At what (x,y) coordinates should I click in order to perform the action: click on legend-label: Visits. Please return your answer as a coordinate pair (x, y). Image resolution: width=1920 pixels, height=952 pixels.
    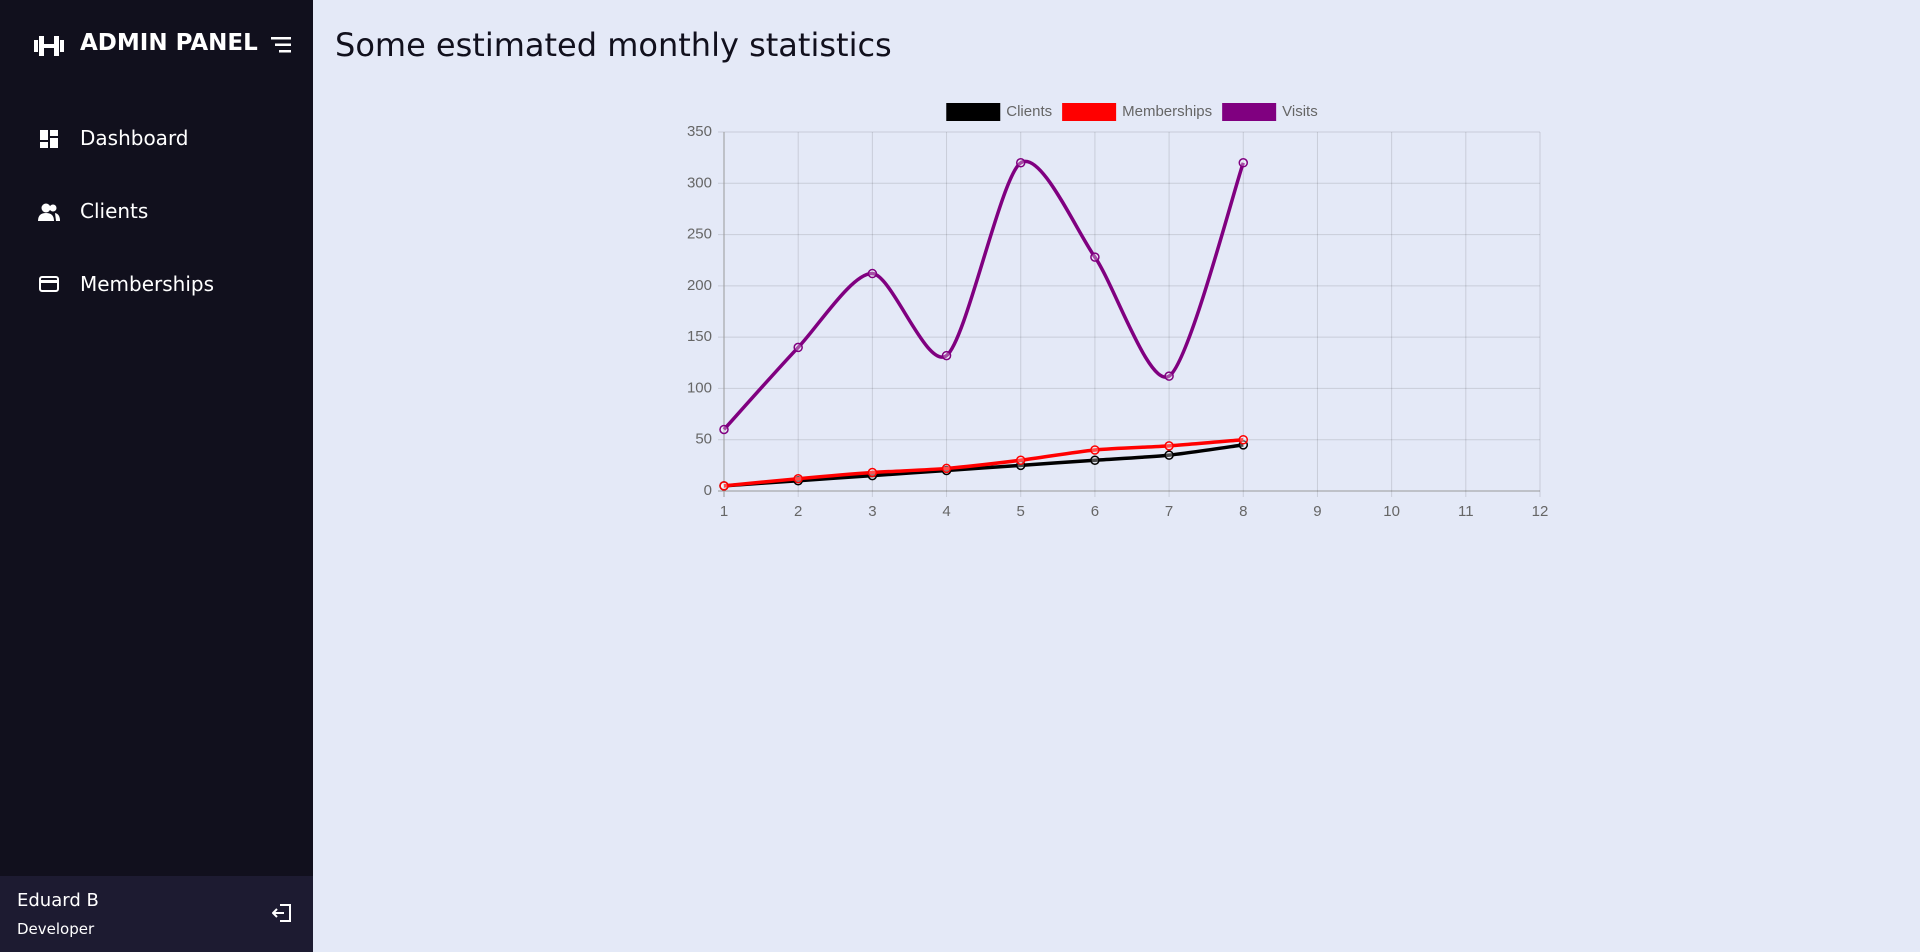
    Looking at the image, I should click on (1300, 111).